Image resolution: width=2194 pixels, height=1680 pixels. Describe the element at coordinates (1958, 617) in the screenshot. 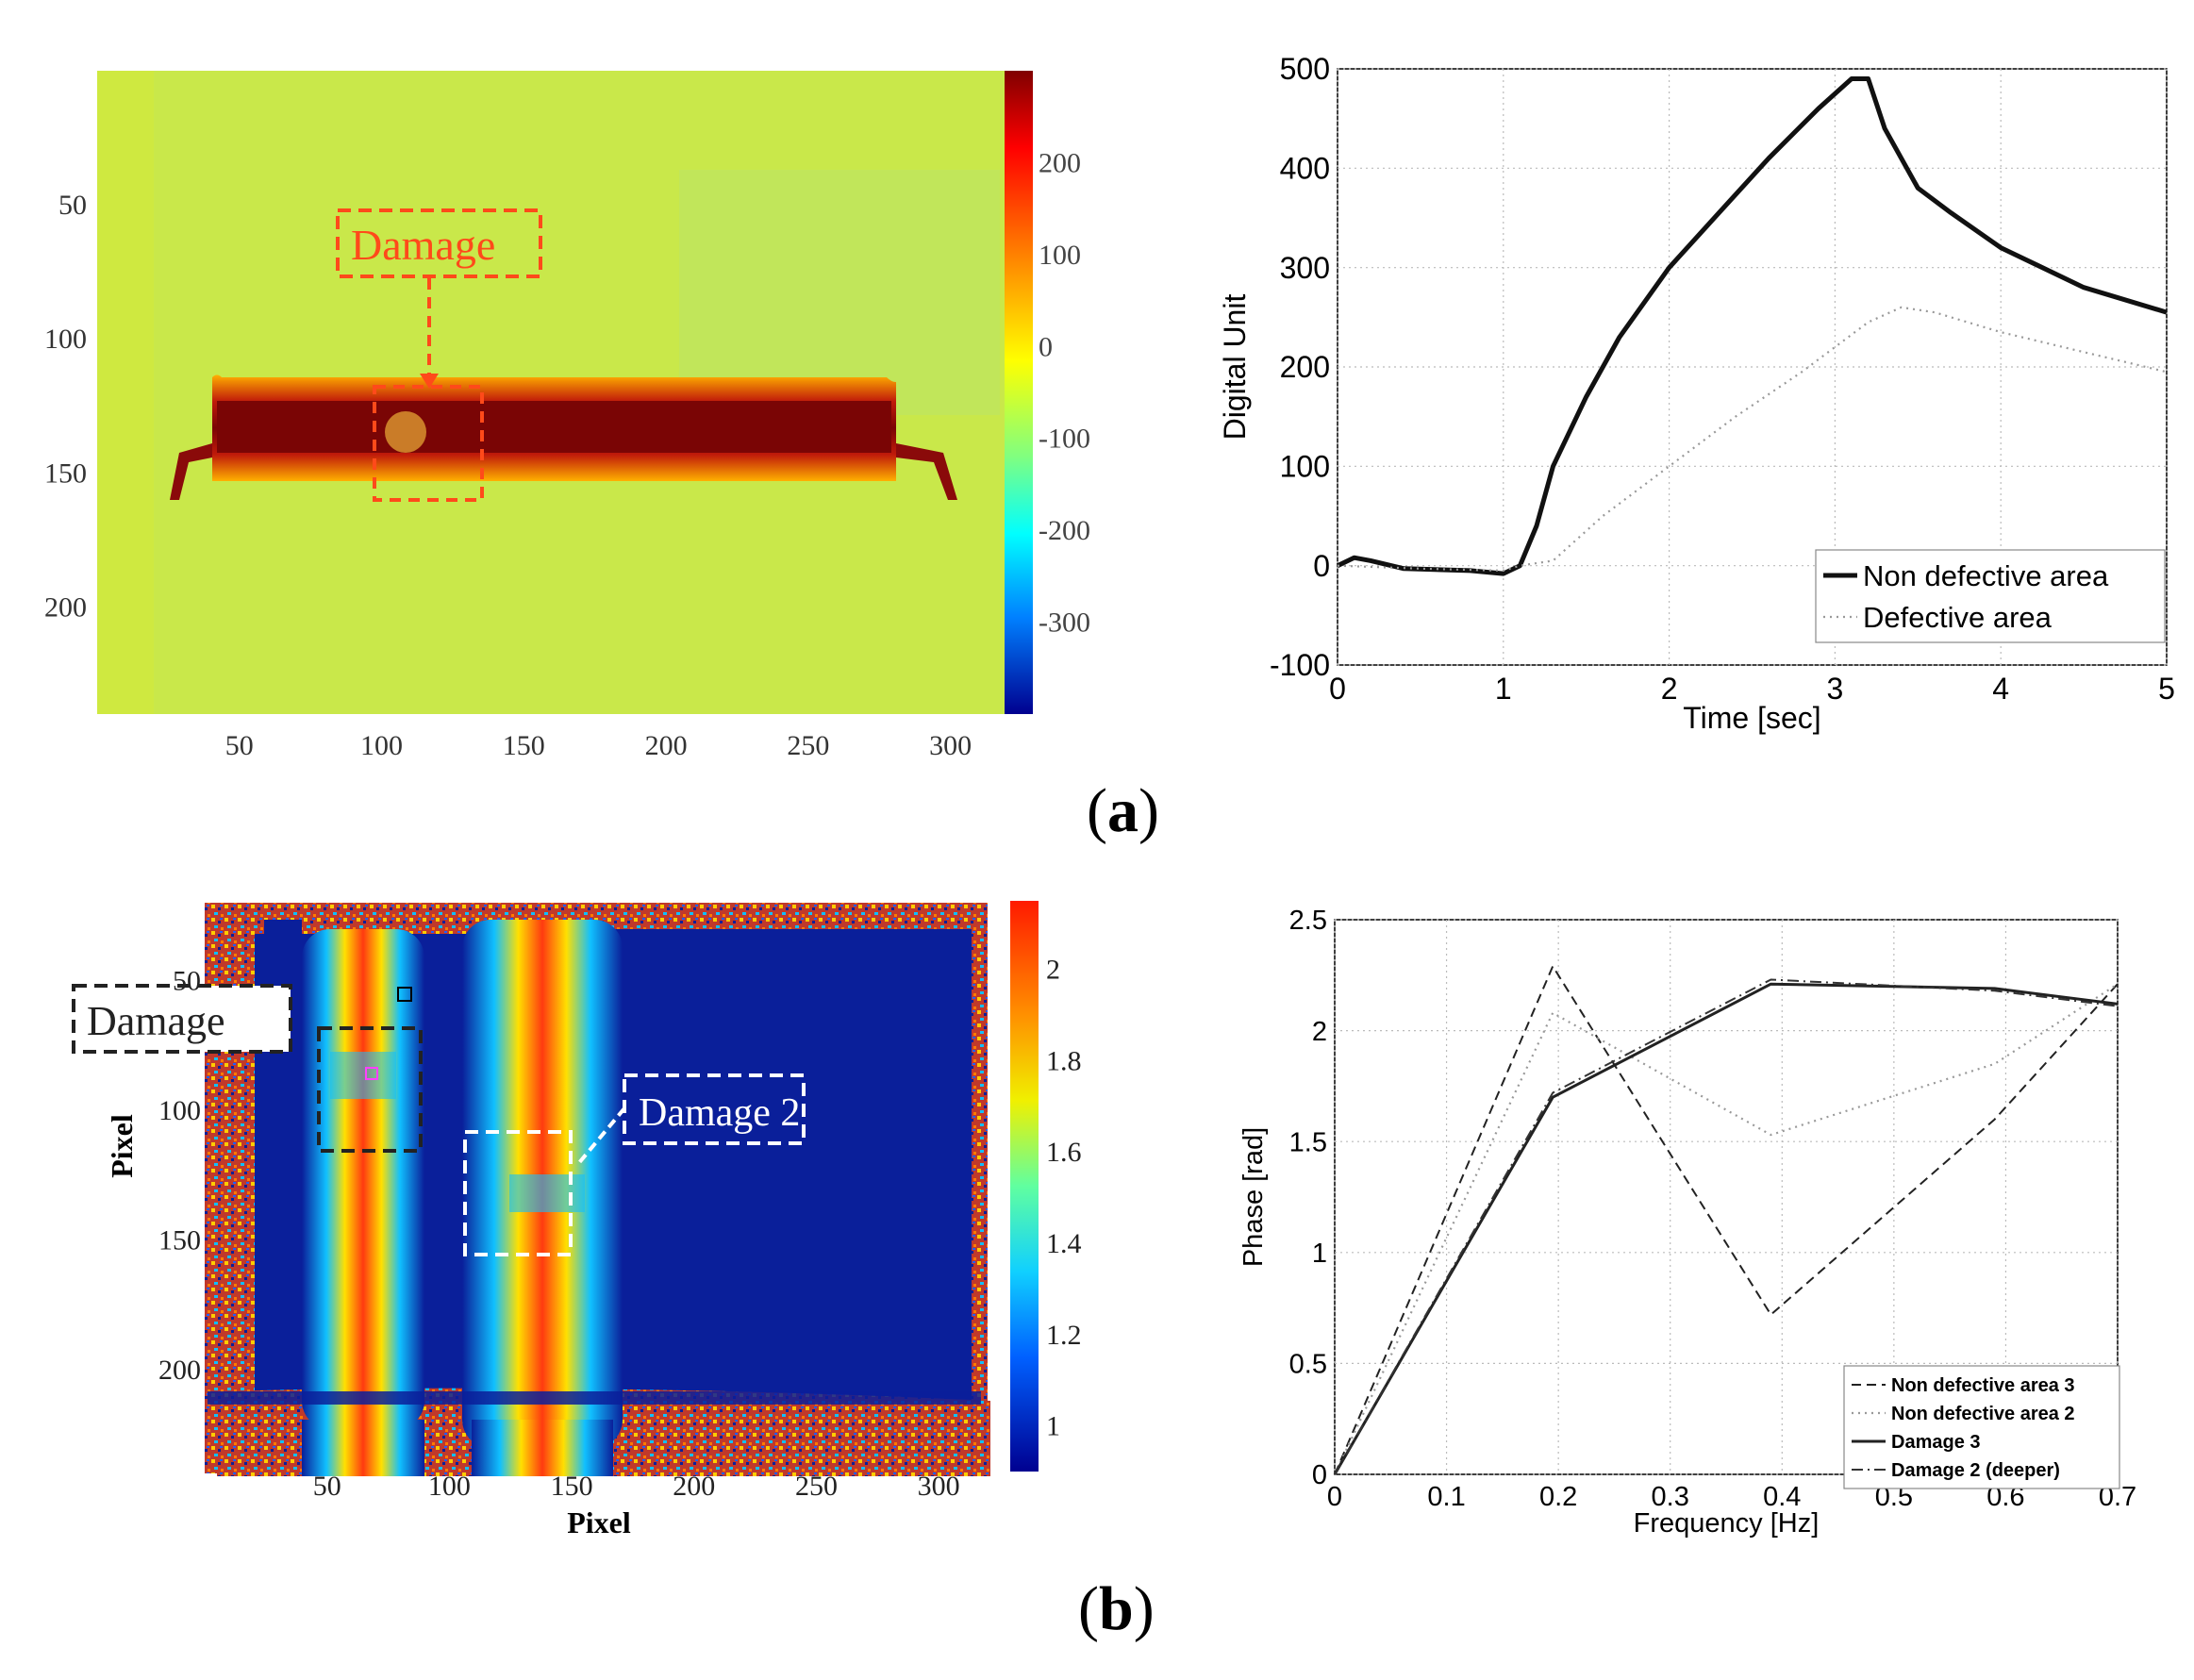

I see `legend-label: Defective area` at that location.